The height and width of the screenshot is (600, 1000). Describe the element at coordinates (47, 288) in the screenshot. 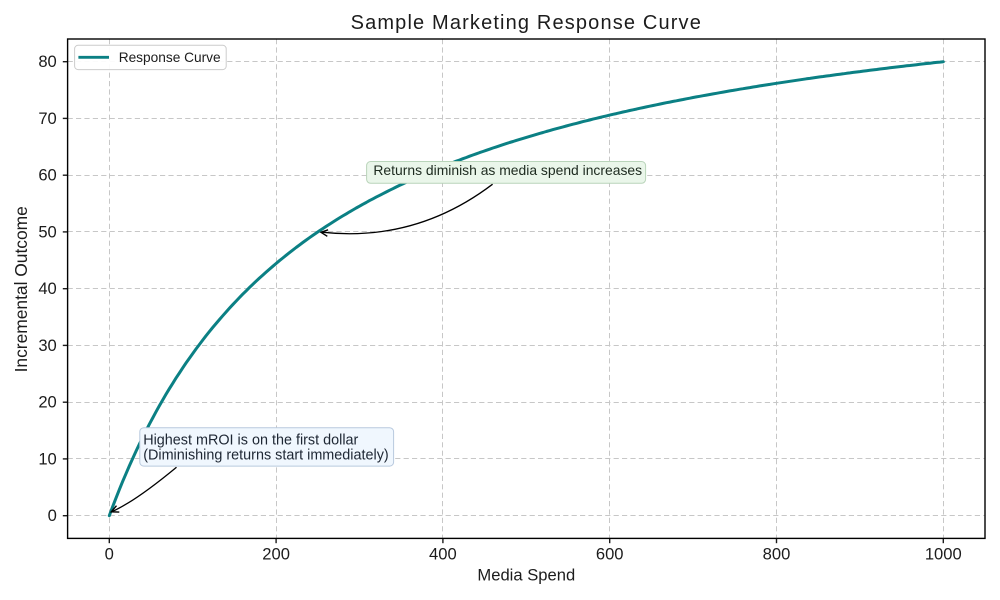

I see `svg-text: 40` at that location.